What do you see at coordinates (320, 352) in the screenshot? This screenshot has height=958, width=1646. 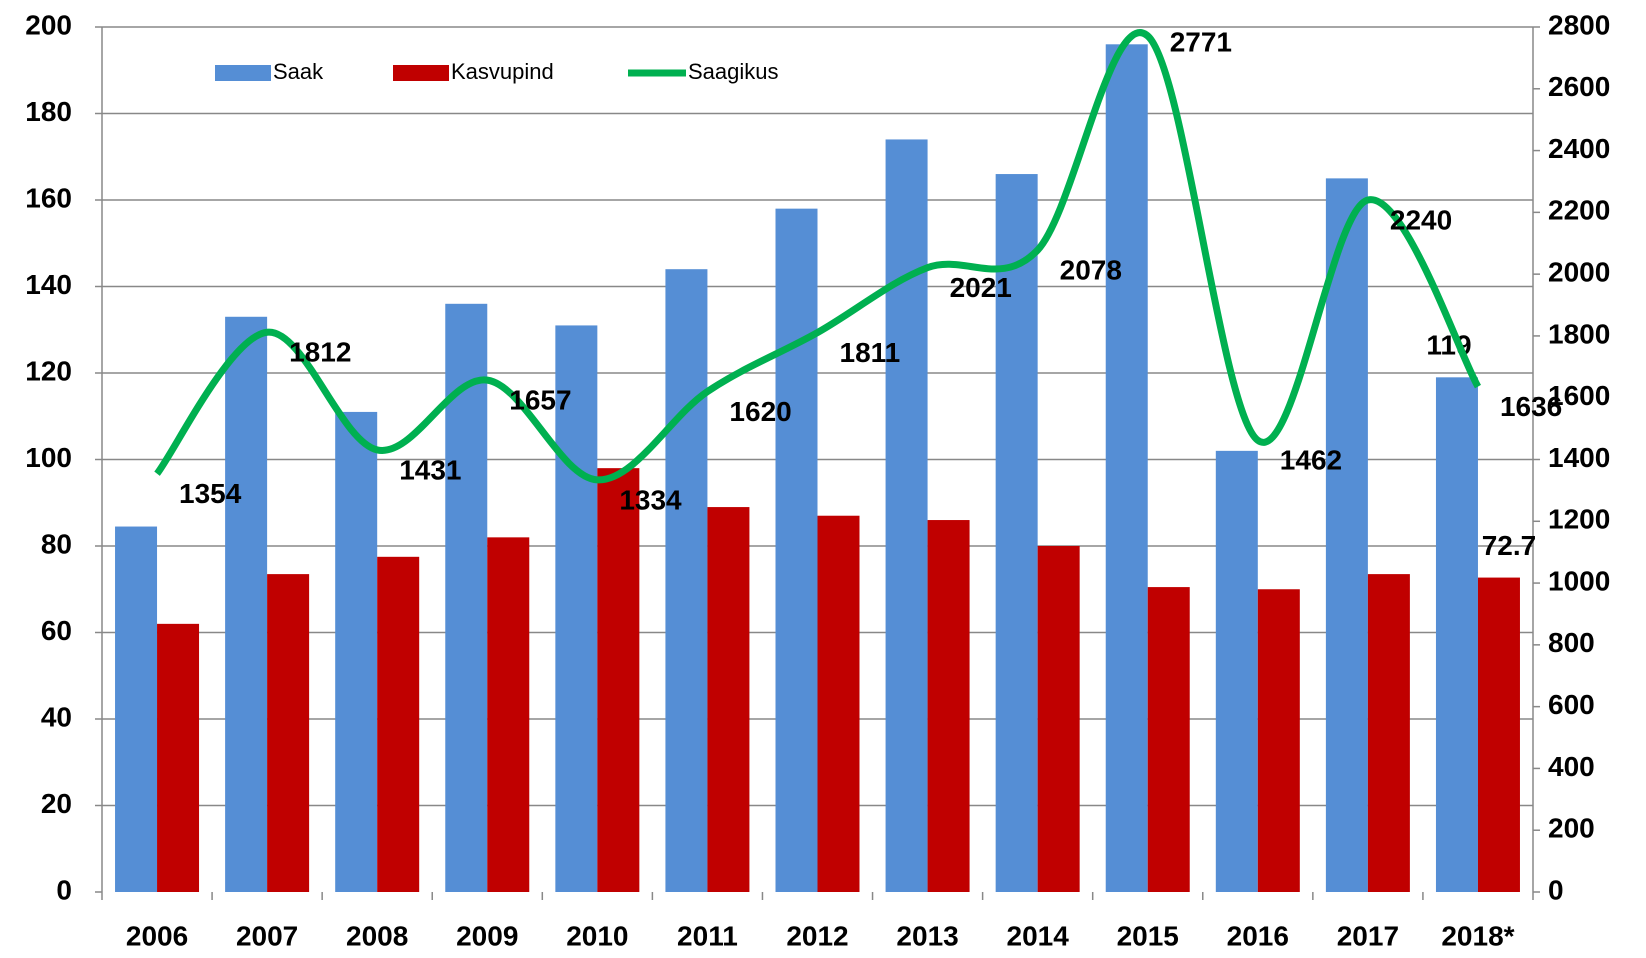 I see `data-label: 1812` at bounding box center [320, 352].